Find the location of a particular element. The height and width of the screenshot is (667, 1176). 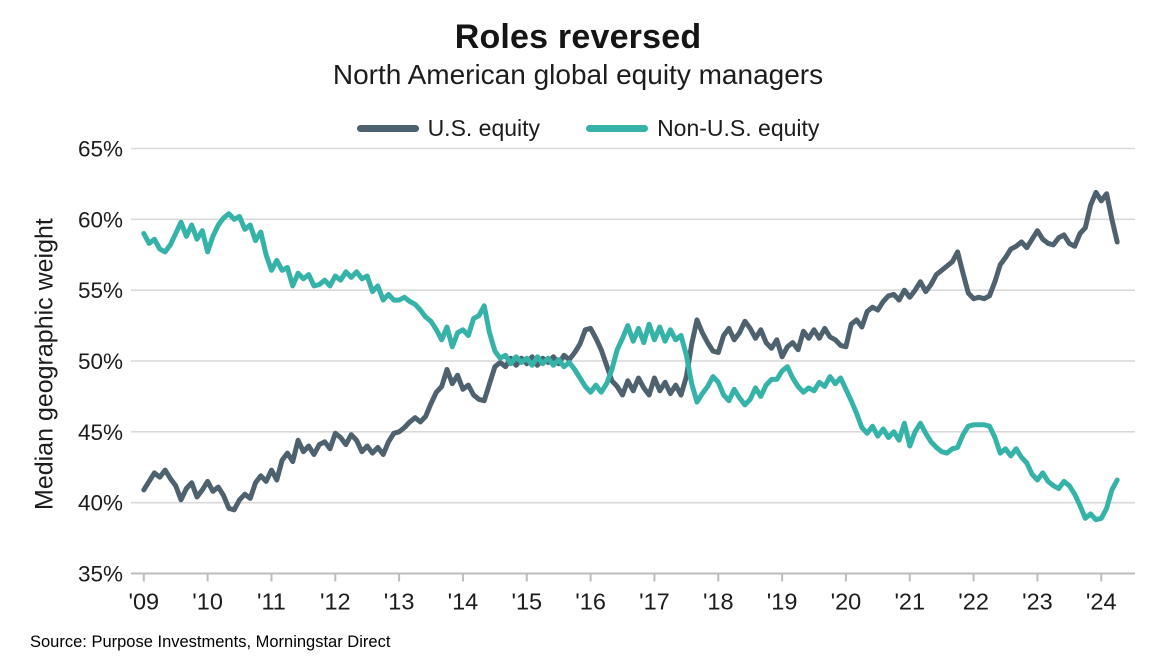

legend-item-non-us-equity: Non-U.S. equity is located at coordinates (702, 128).